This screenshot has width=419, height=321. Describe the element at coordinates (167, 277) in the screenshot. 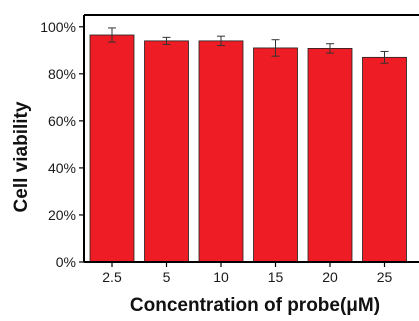

I see `x-tick-label: 5` at that location.